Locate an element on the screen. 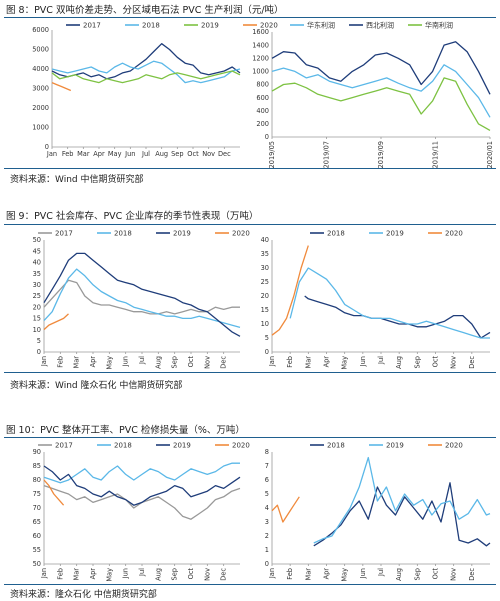  y-tick-label: 35 is located at coordinates (37, 274).